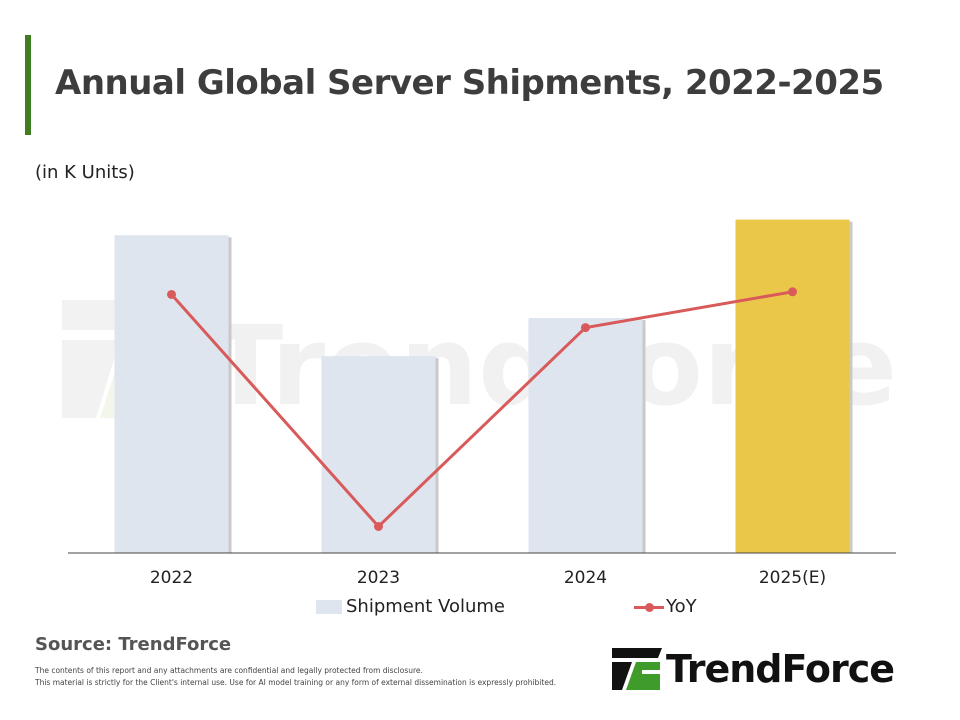 The image size is (960, 720). What do you see at coordinates (585, 578) in the screenshot?
I see `x-tick-label: 2024` at bounding box center [585, 578].